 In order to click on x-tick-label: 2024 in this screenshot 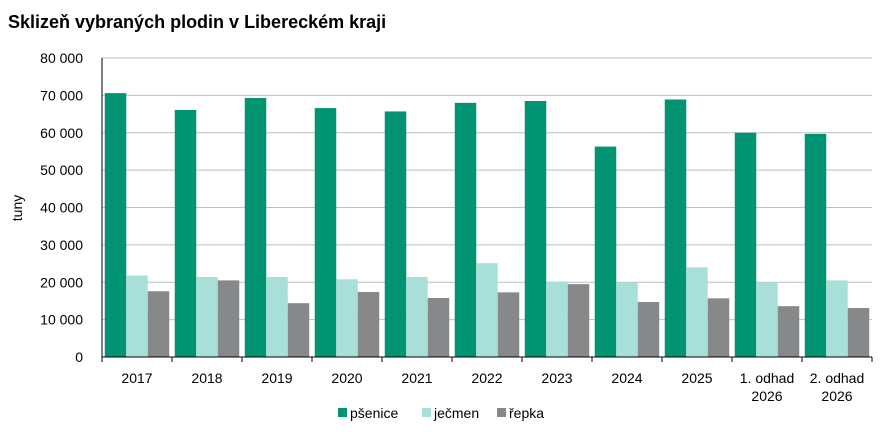, I will do `click(626, 378)`.